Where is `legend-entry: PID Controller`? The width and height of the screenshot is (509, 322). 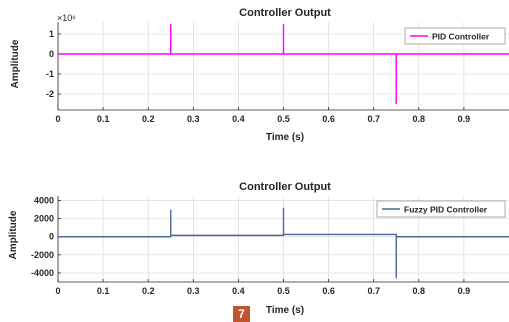 legend-entry: PID Controller is located at coordinates (461, 37).